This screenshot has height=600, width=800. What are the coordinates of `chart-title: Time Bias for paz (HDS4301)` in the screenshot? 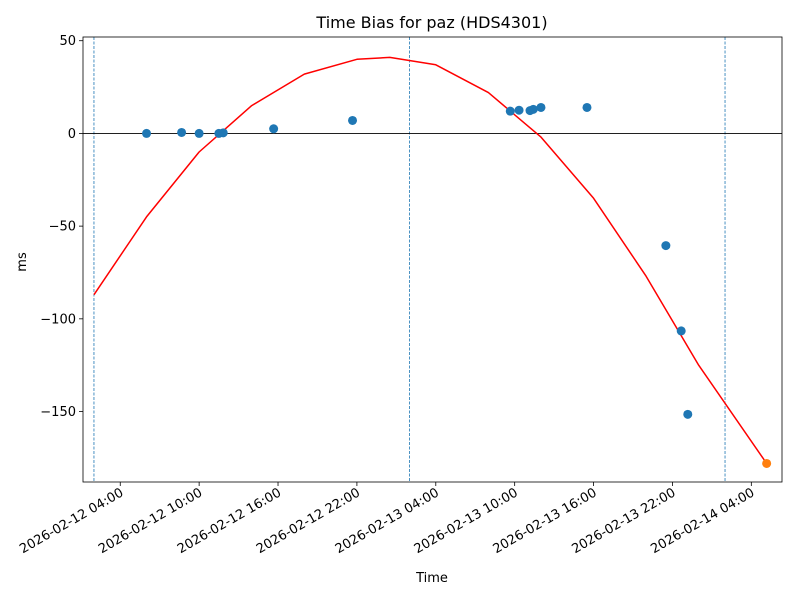 It's located at (431, 22).